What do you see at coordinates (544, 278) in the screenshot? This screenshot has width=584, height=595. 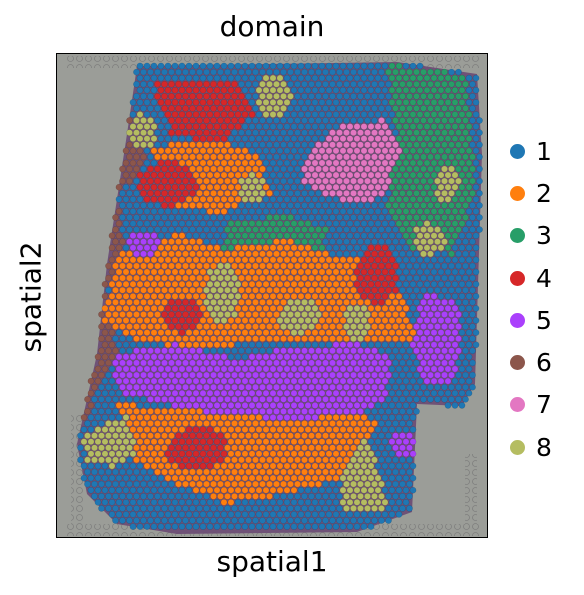 I see `legend-label: 4` at bounding box center [544, 278].